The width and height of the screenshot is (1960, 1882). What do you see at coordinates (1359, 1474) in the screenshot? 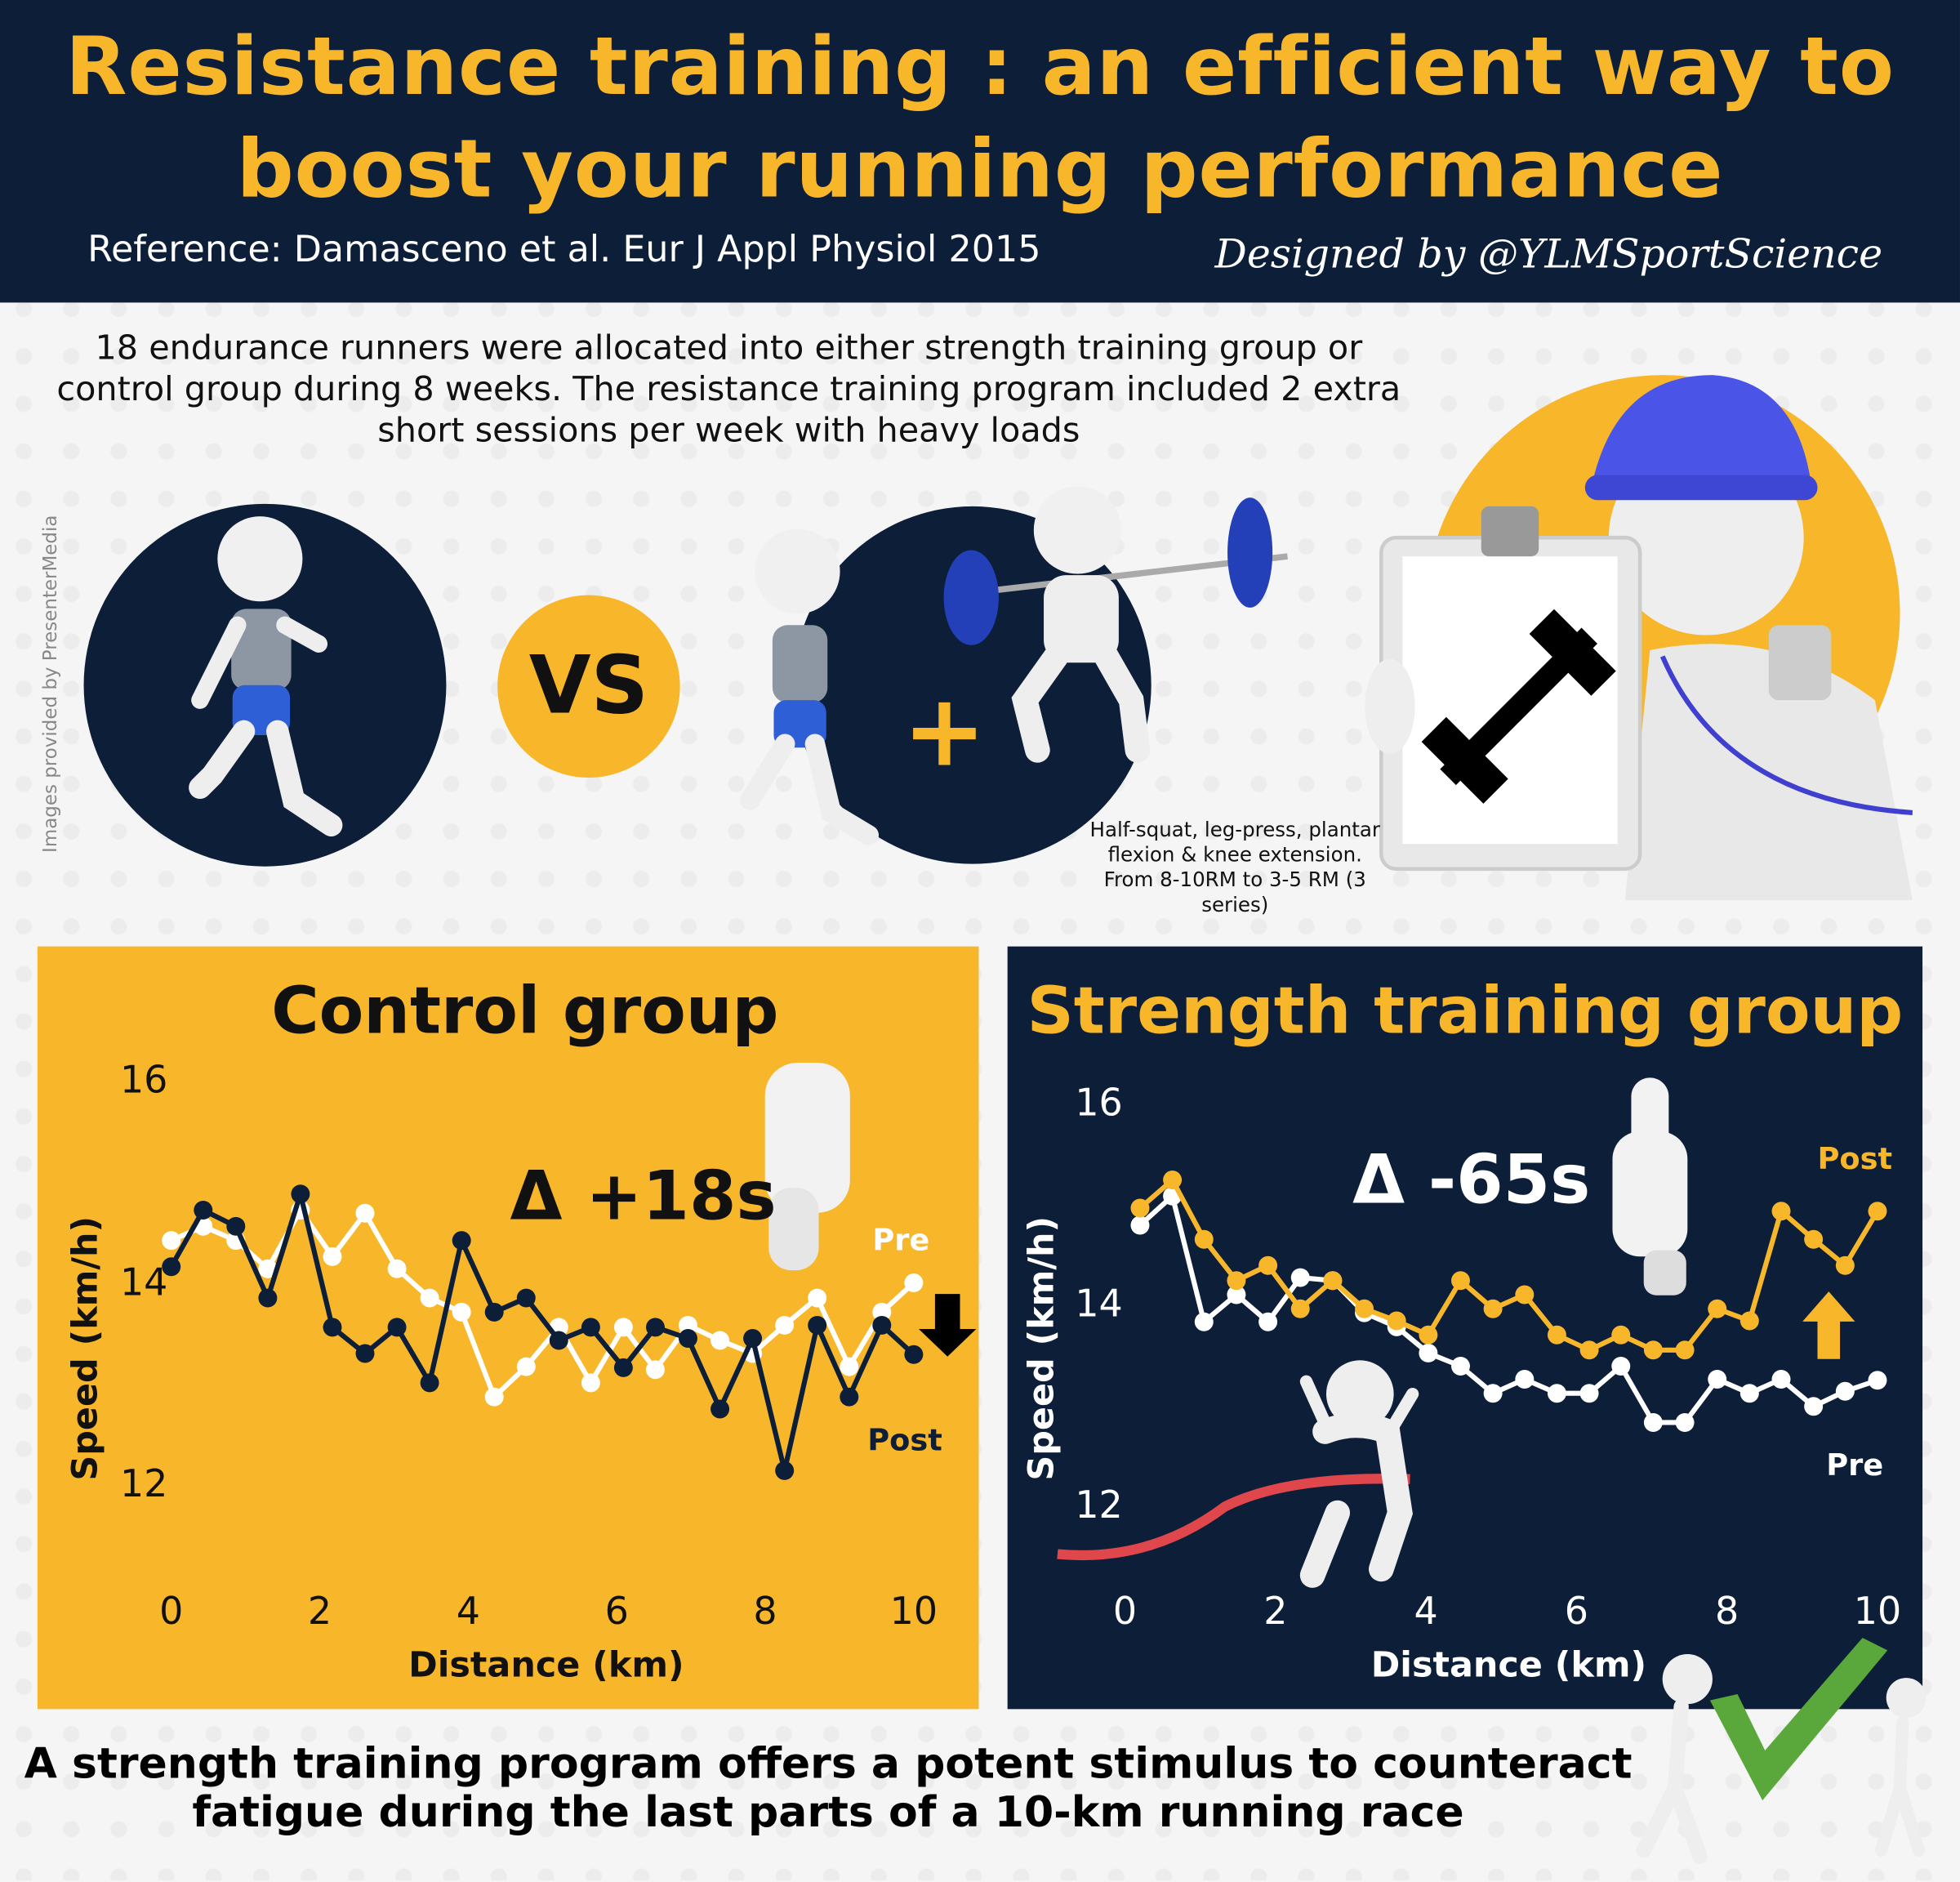
I see `finish-line-figure` at bounding box center [1359, 1474].